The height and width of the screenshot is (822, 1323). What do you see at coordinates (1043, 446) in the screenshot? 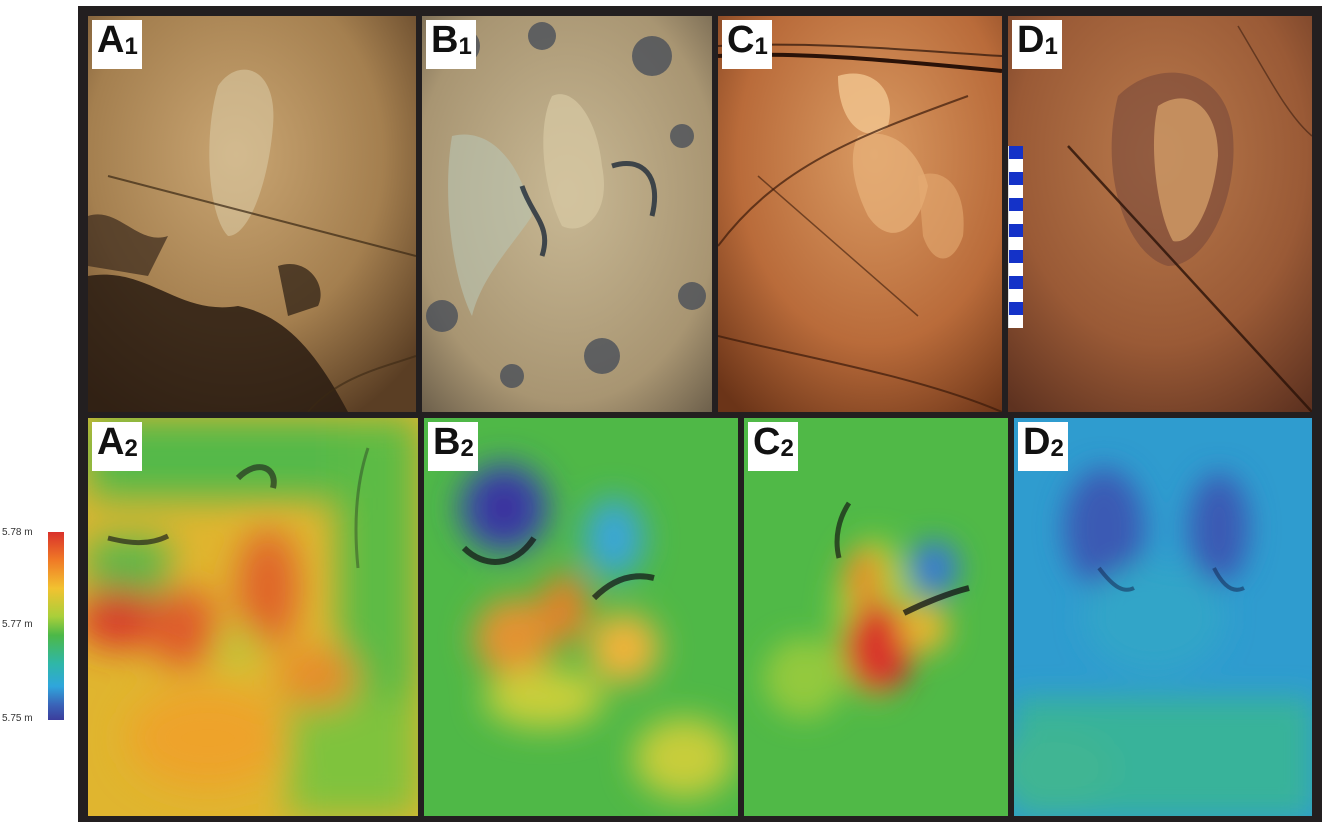
I see `panel-d2-label: D2` at bounding box center [1043, 446].